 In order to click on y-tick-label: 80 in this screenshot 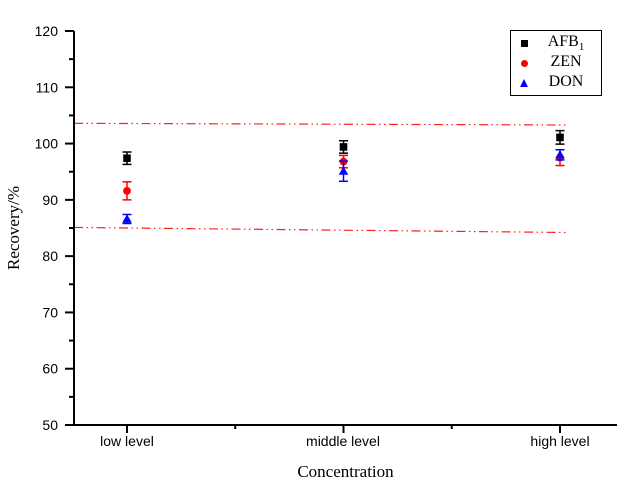, I will do `click(50, 256)`.